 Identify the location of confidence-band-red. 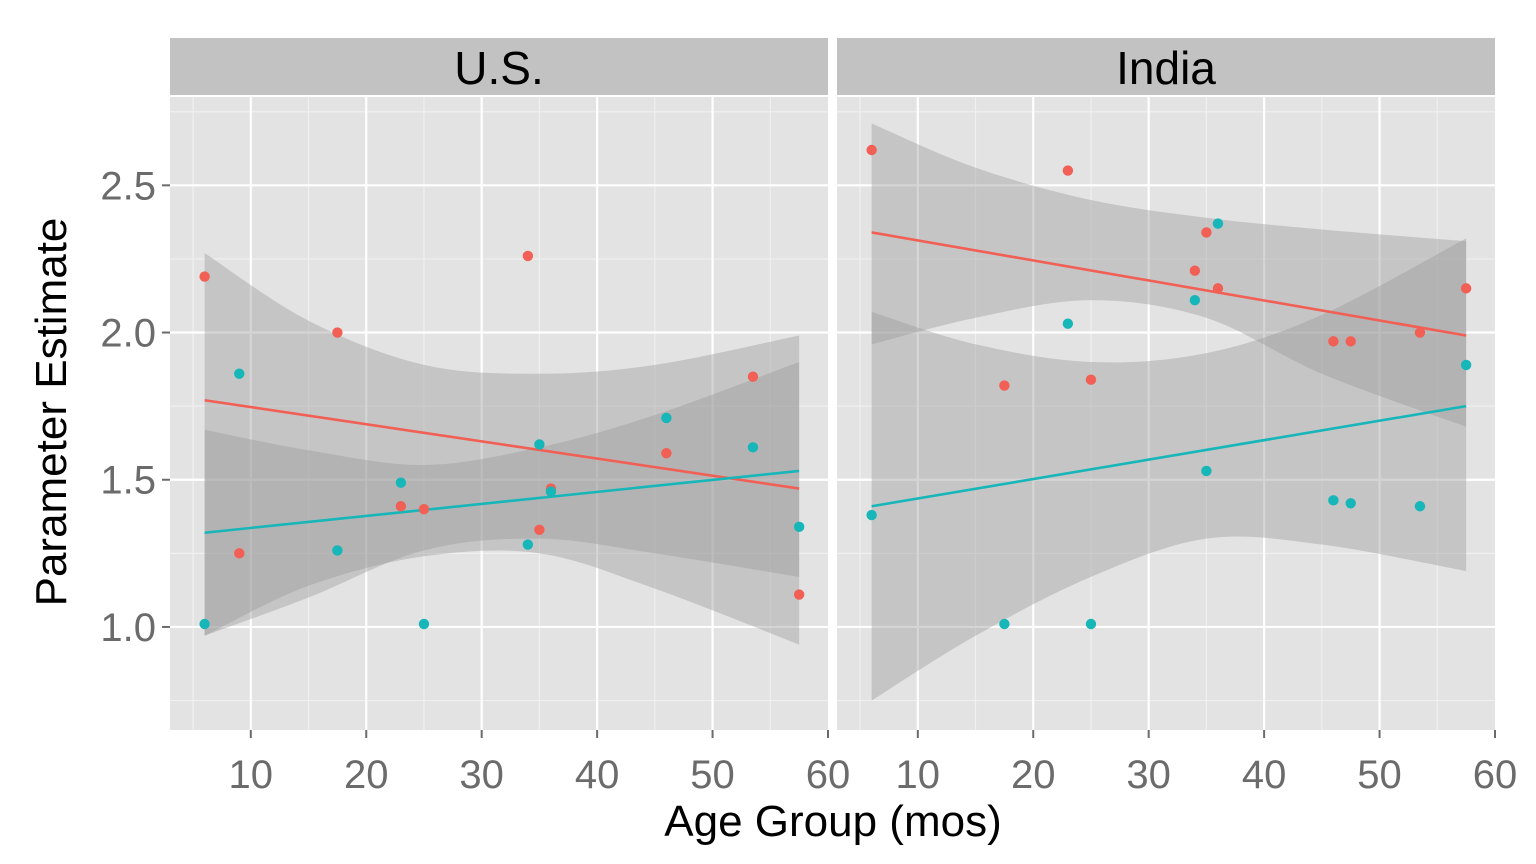
(1169, 275).